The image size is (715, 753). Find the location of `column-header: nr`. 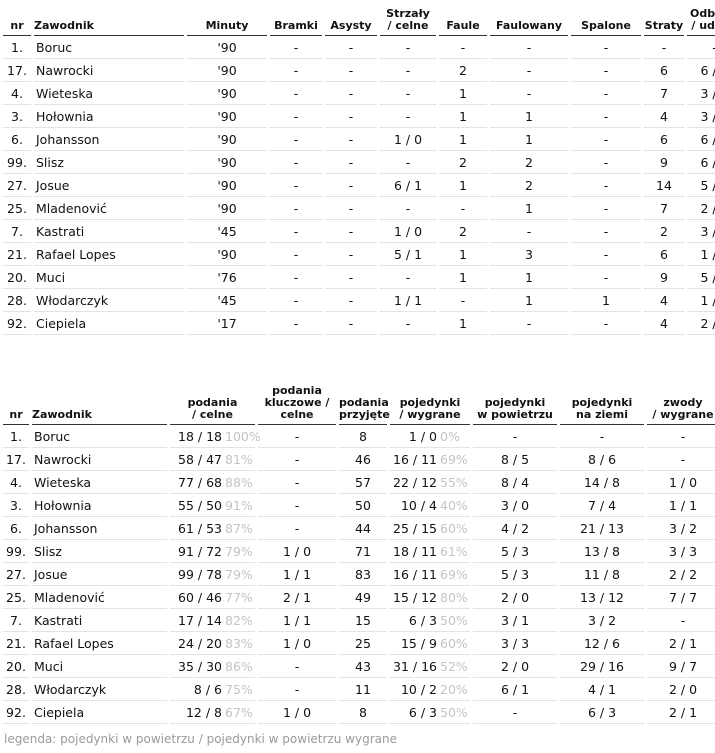

column-header: nr is located at coordinates (17, 21).